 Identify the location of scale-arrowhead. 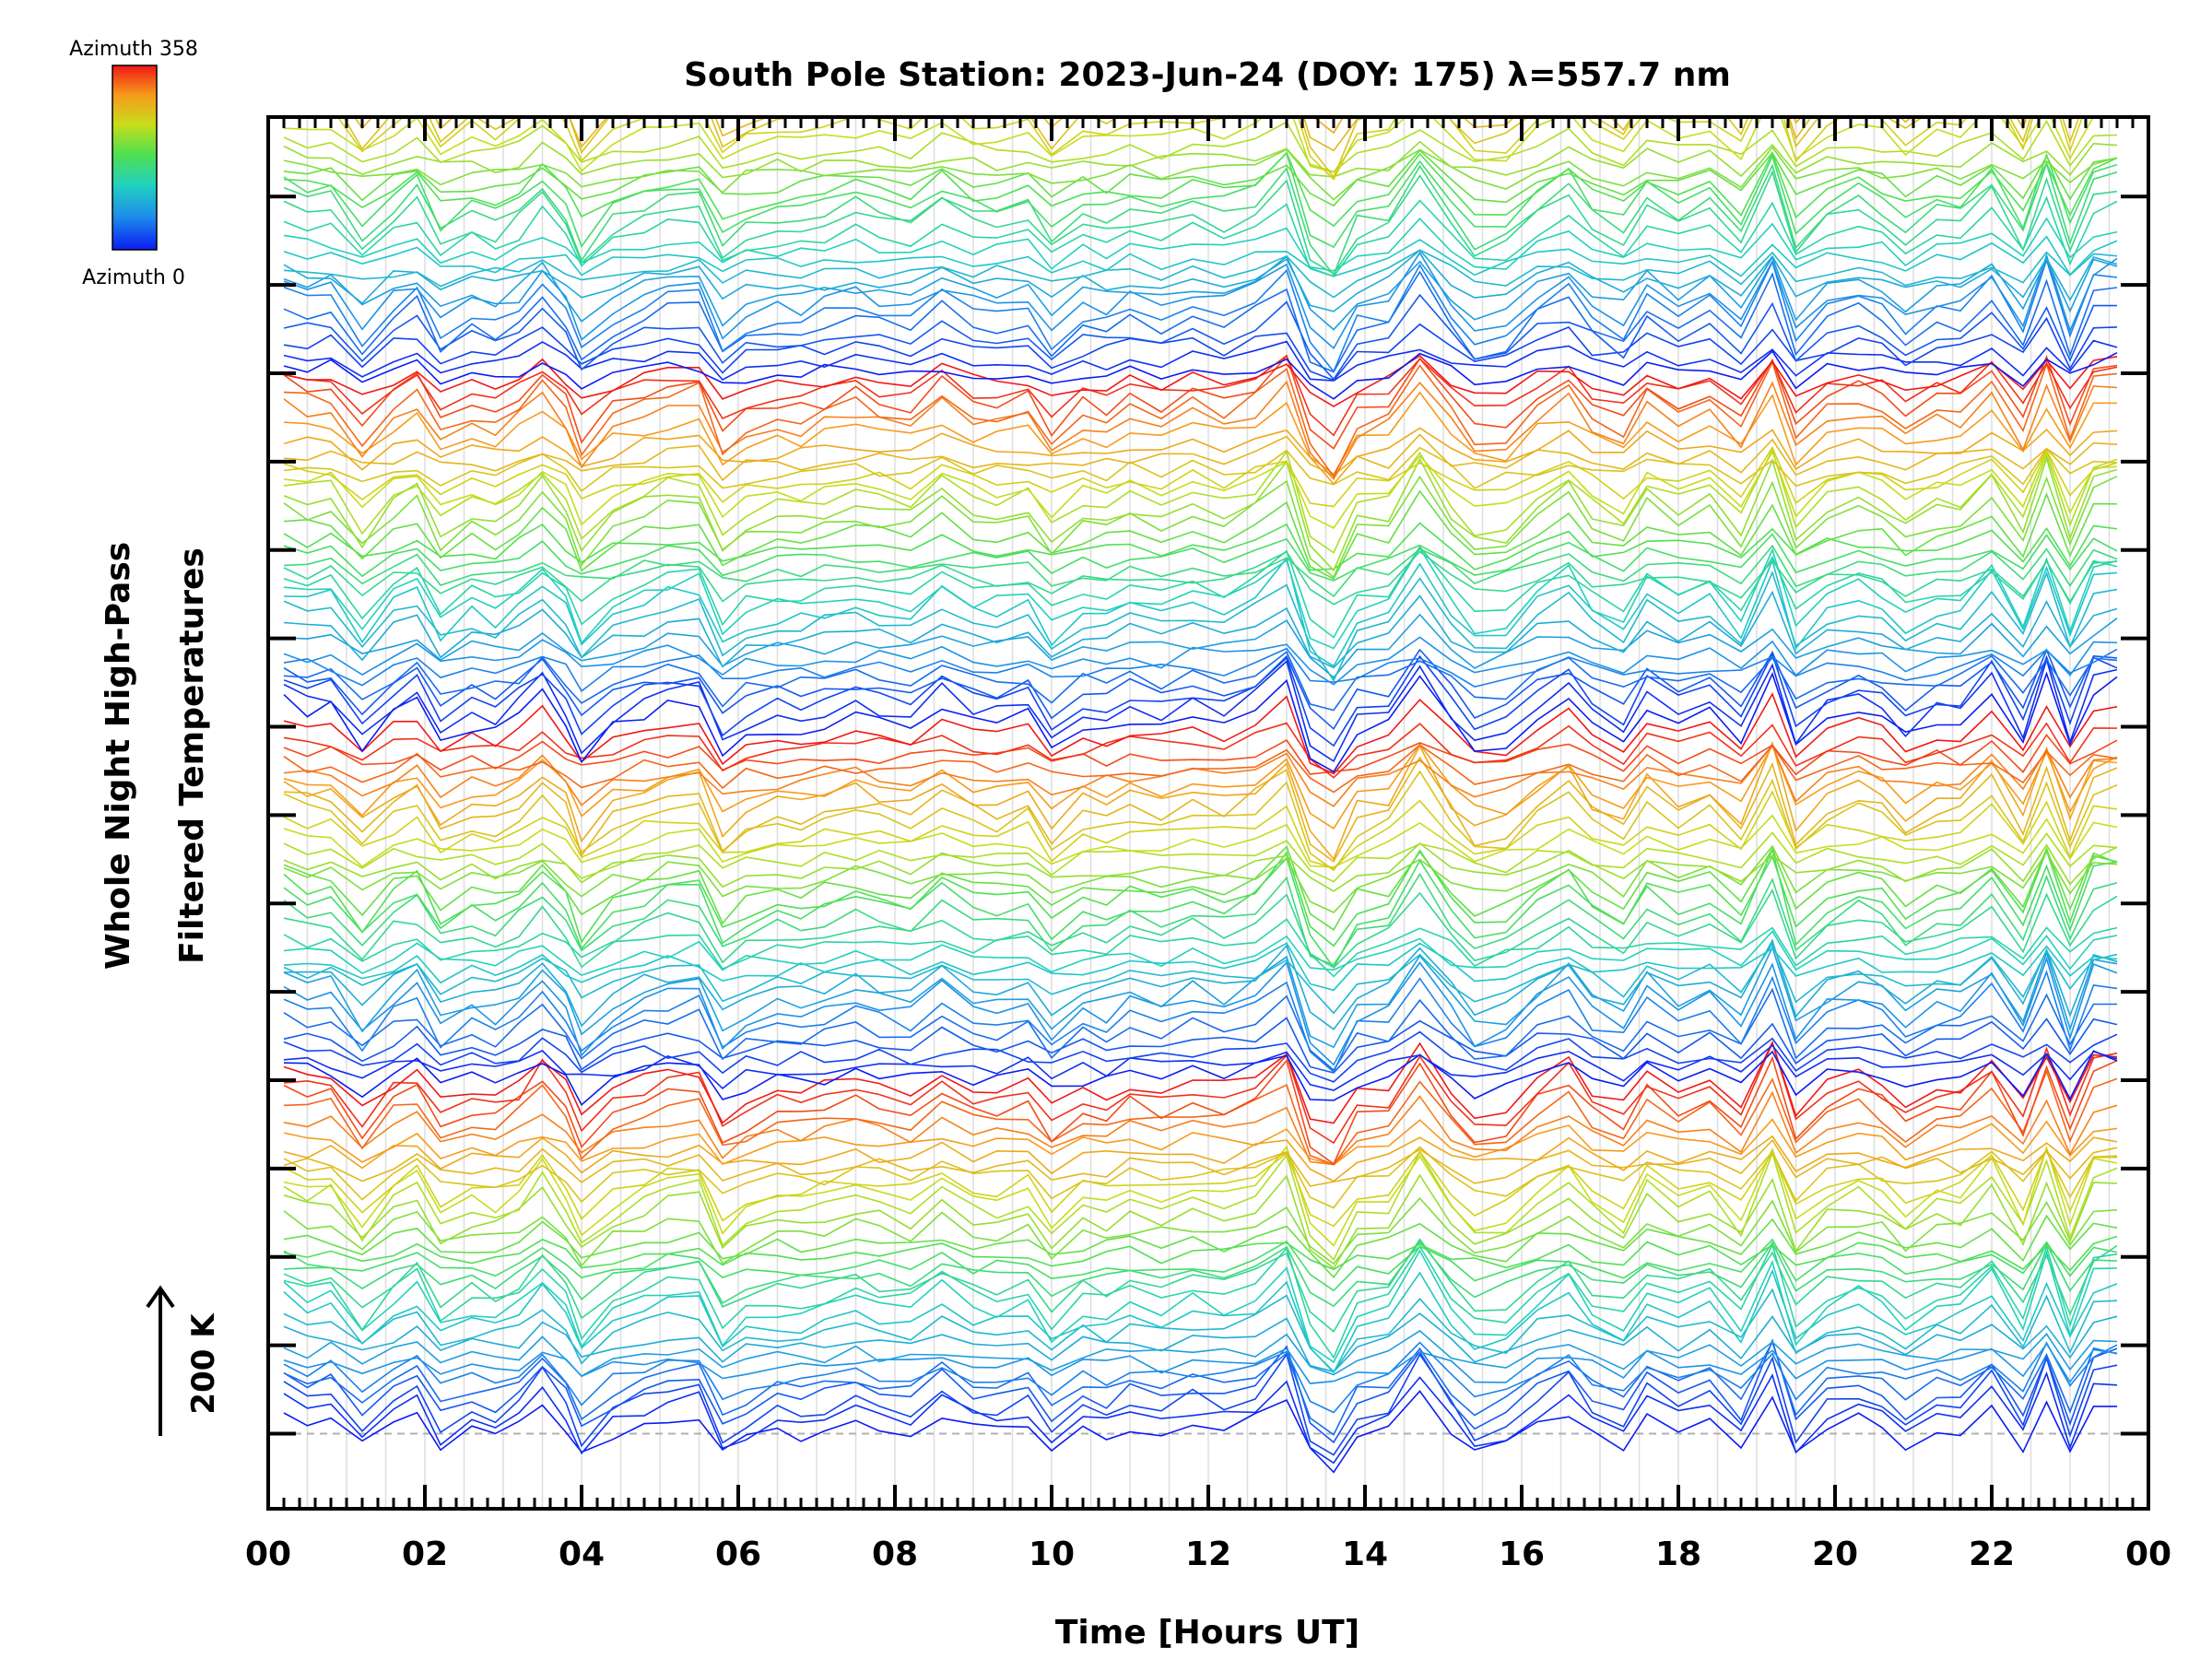
(160, 1297).